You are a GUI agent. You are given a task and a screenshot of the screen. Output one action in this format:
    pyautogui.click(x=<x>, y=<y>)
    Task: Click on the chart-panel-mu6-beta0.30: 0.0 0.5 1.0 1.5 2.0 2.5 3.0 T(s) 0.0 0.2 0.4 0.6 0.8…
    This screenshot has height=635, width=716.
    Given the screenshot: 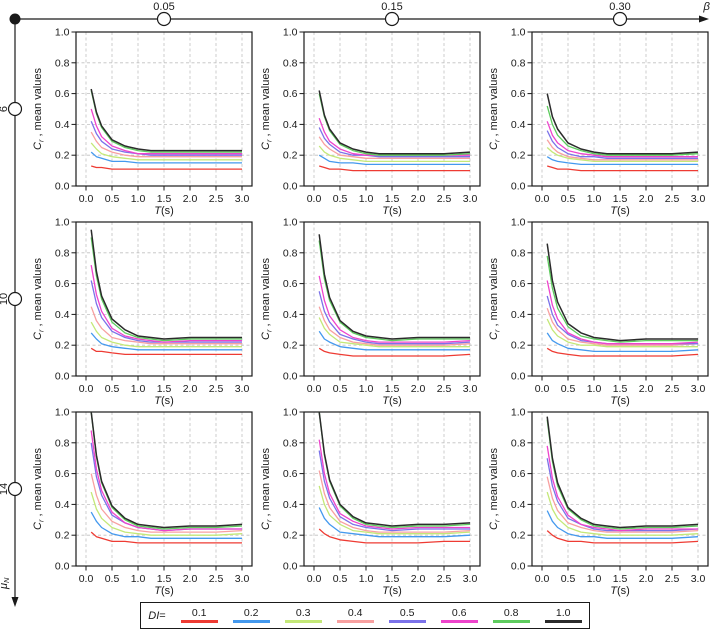 What is the action you would take?
    pyautogui.click(x=600, y=123)
    